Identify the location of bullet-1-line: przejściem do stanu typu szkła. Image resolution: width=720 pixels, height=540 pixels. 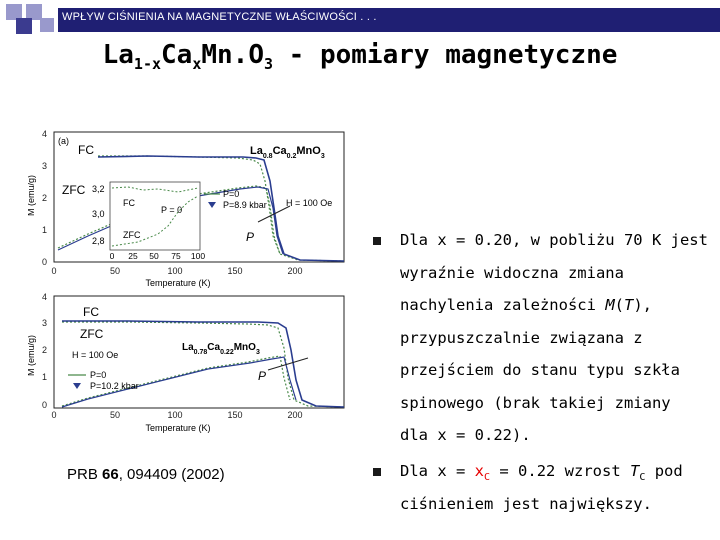
(540, 370).